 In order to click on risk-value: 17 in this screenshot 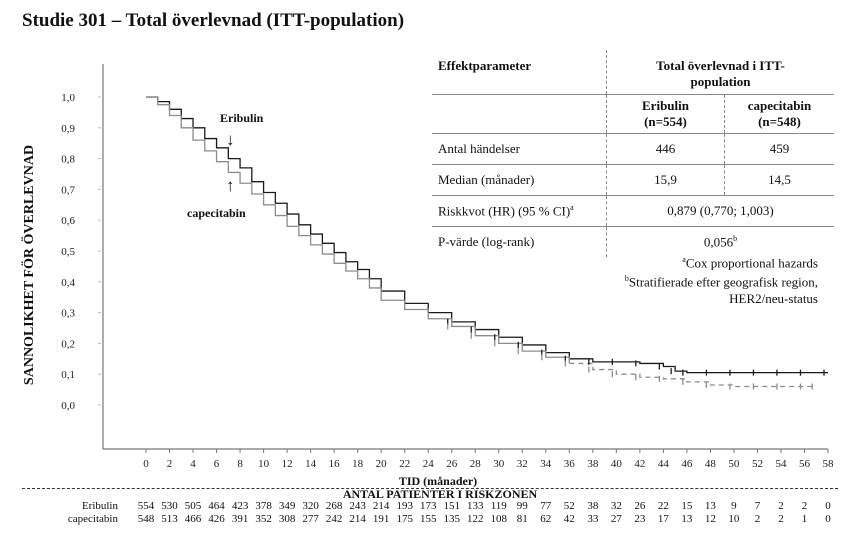, I will do `click(663, 519)`.